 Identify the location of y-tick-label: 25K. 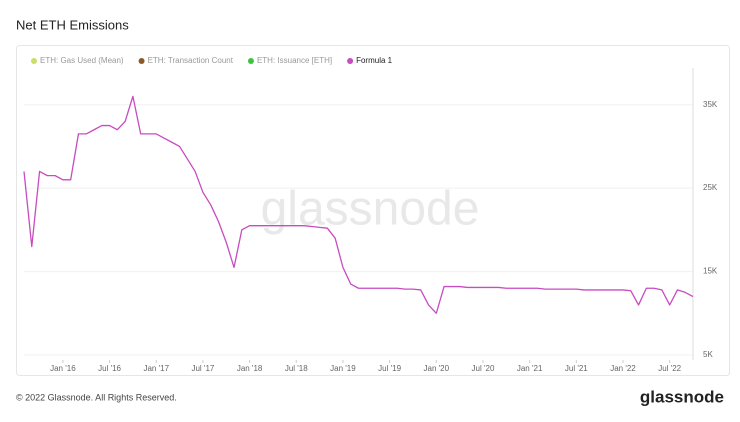
(710, 187).